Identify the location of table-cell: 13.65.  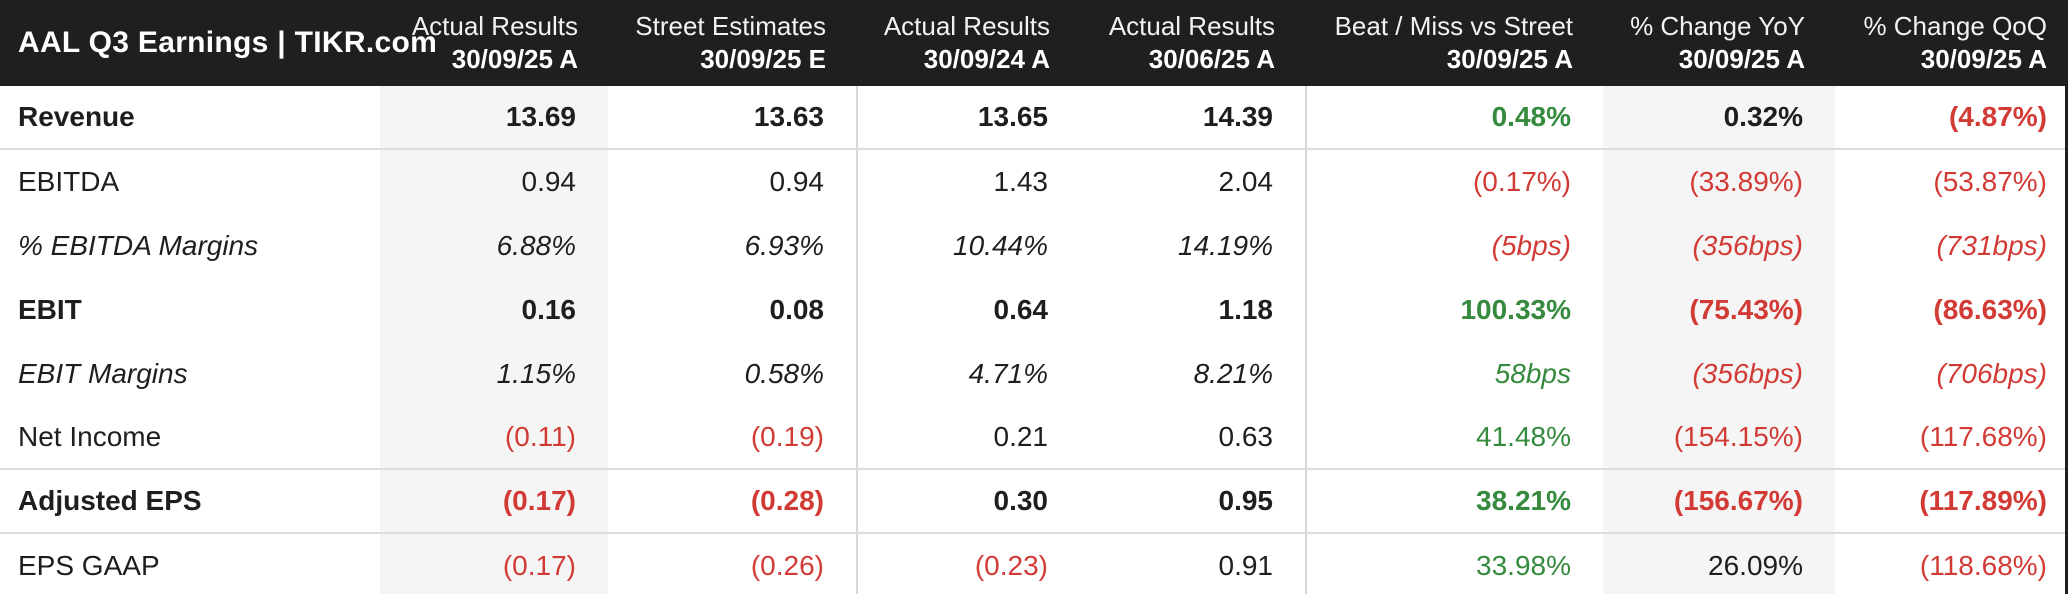
(968, 117).